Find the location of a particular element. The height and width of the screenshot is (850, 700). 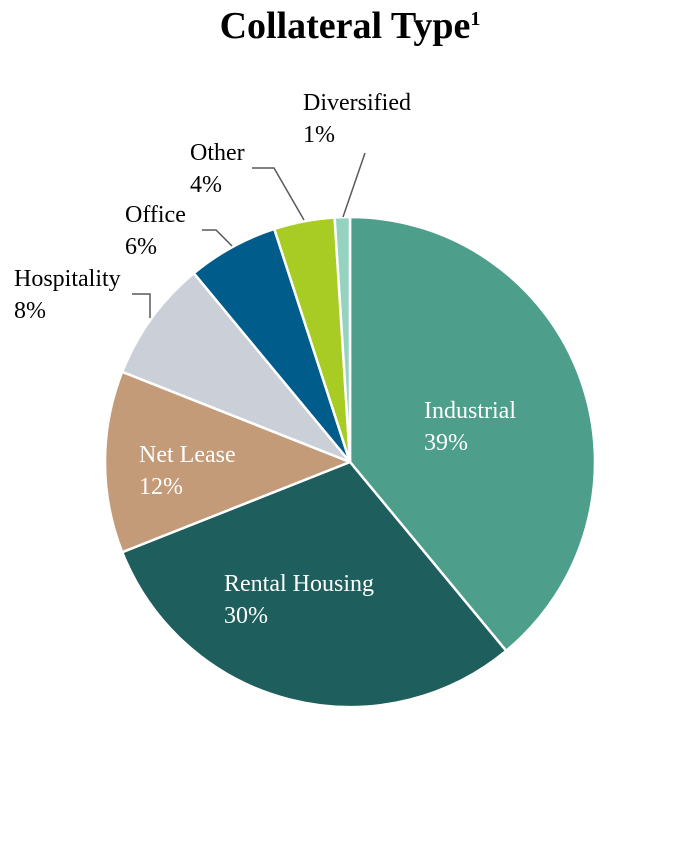

chart-title: Collateral Type1 is located at coordinates (350, 26).